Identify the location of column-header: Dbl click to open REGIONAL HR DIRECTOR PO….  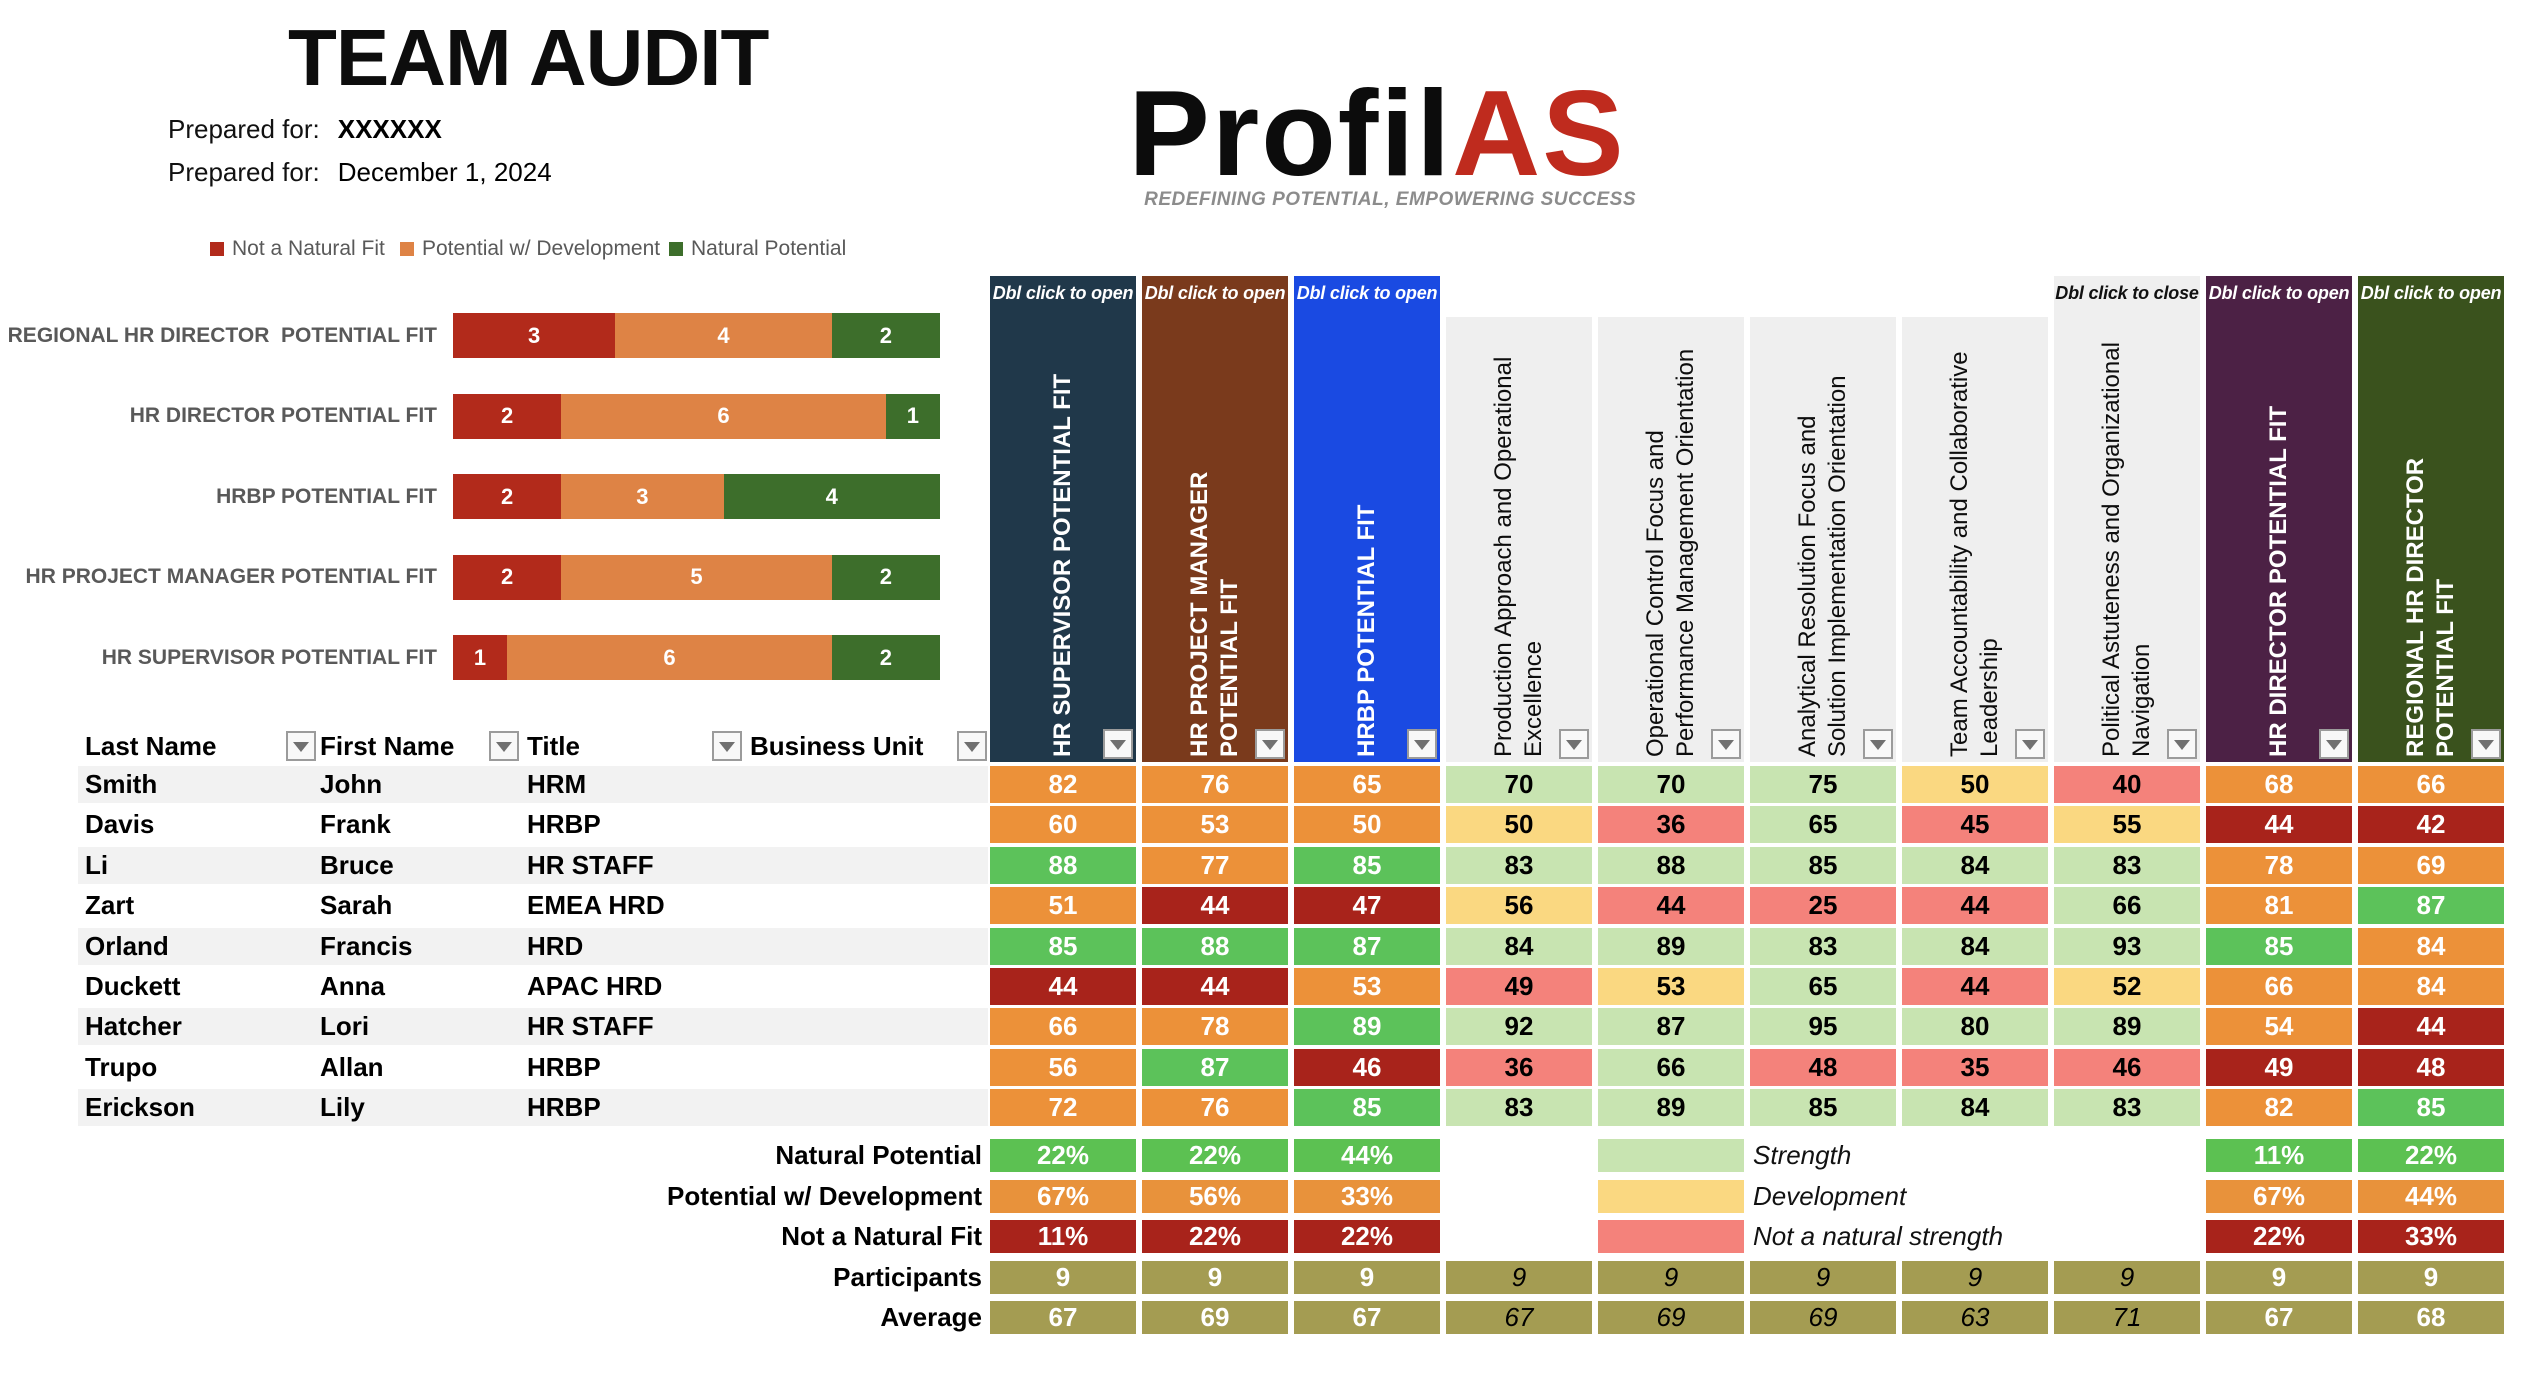
(2431, 519).